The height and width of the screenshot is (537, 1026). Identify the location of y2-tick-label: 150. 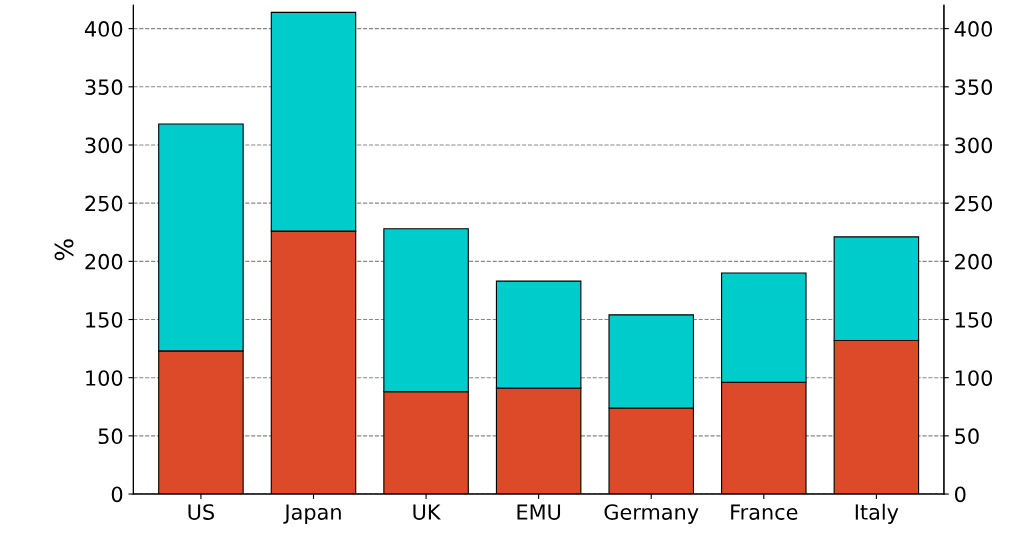
(974, 319).